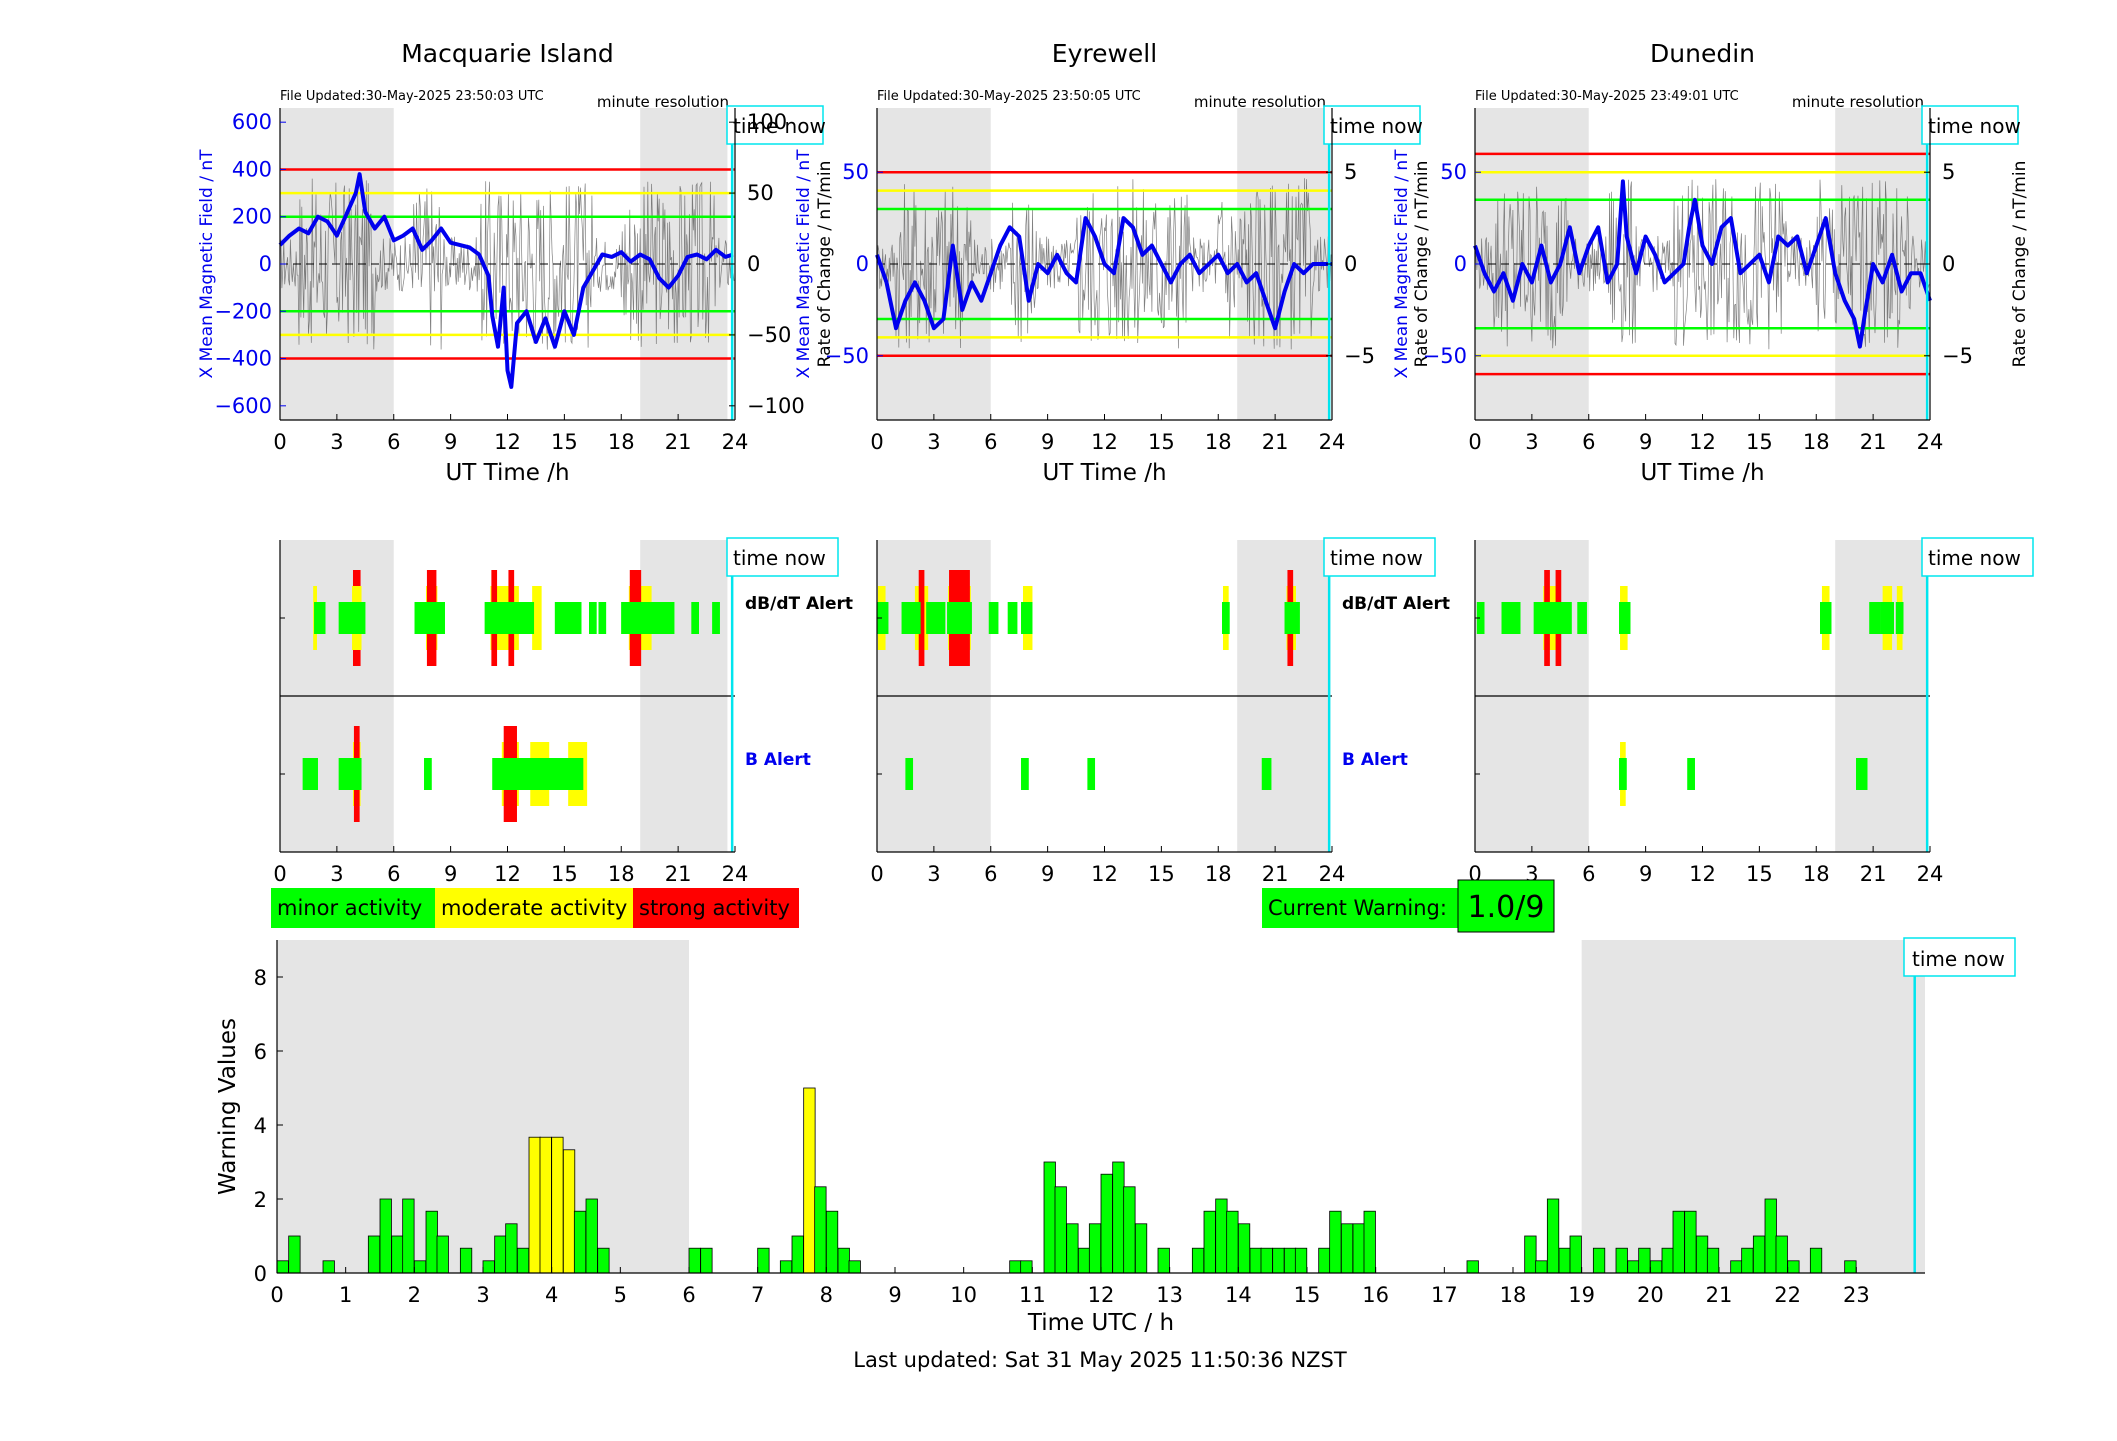 Image resolution: width=2117 pixels, height=1441 pixels. I want to click on x-tick-label: 6, so click(1588, 442).